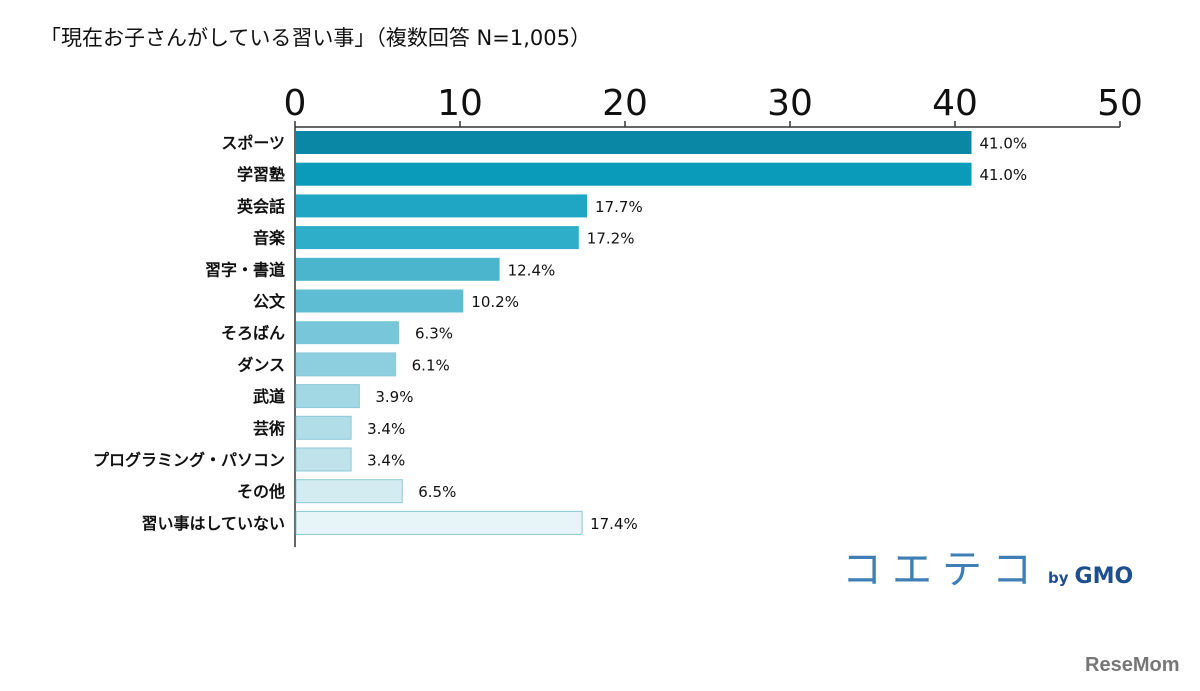 The image size is (1200, 691). I want to click on logo-by: by, so click(1058, 578).